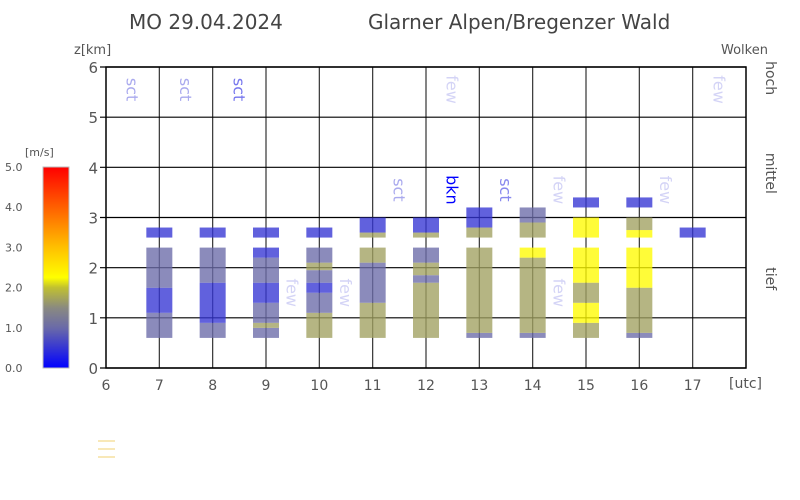 The width and height of the screenshot is (800, 500). What do you see at coordinates (479, 386) in the screenshot?
I see `x-tick-label: 13` at bounding box center [479, 386].